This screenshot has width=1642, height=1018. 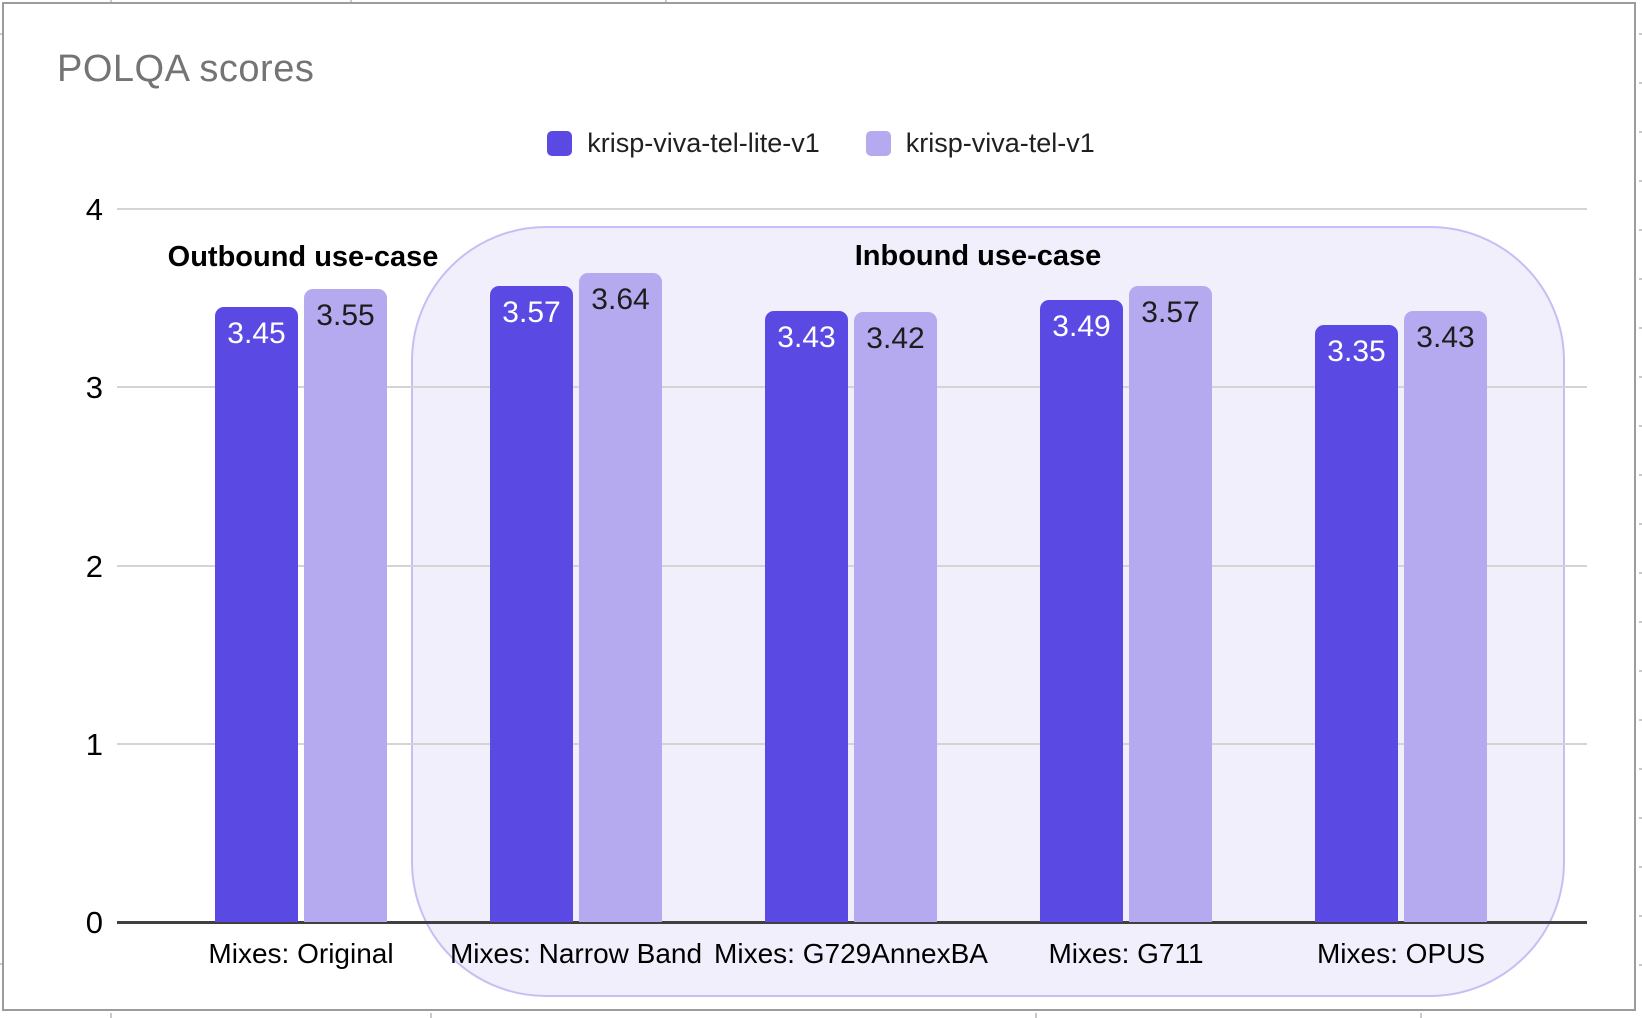 What do you see at coordinates (256, 614) in the screenshot?
I see `bar: 3.45` at bounding box center [256, 614].